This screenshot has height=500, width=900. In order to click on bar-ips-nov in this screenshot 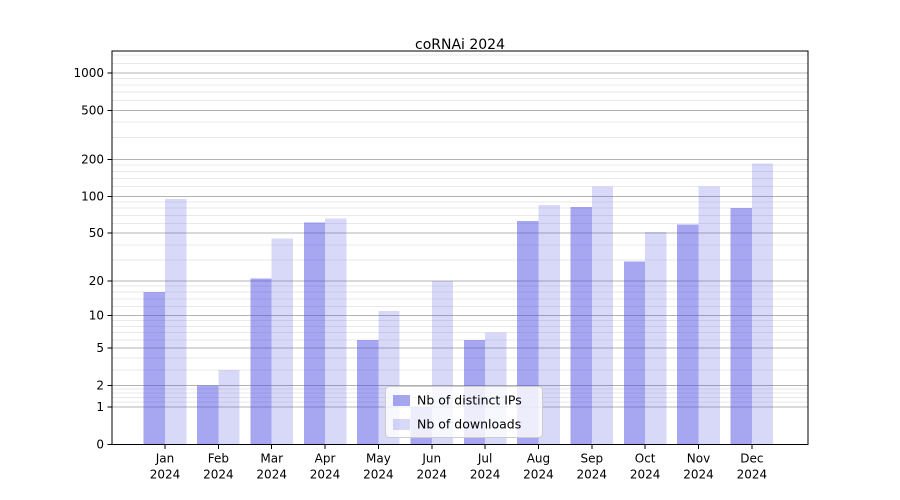, I will do `click(688, 334)`.